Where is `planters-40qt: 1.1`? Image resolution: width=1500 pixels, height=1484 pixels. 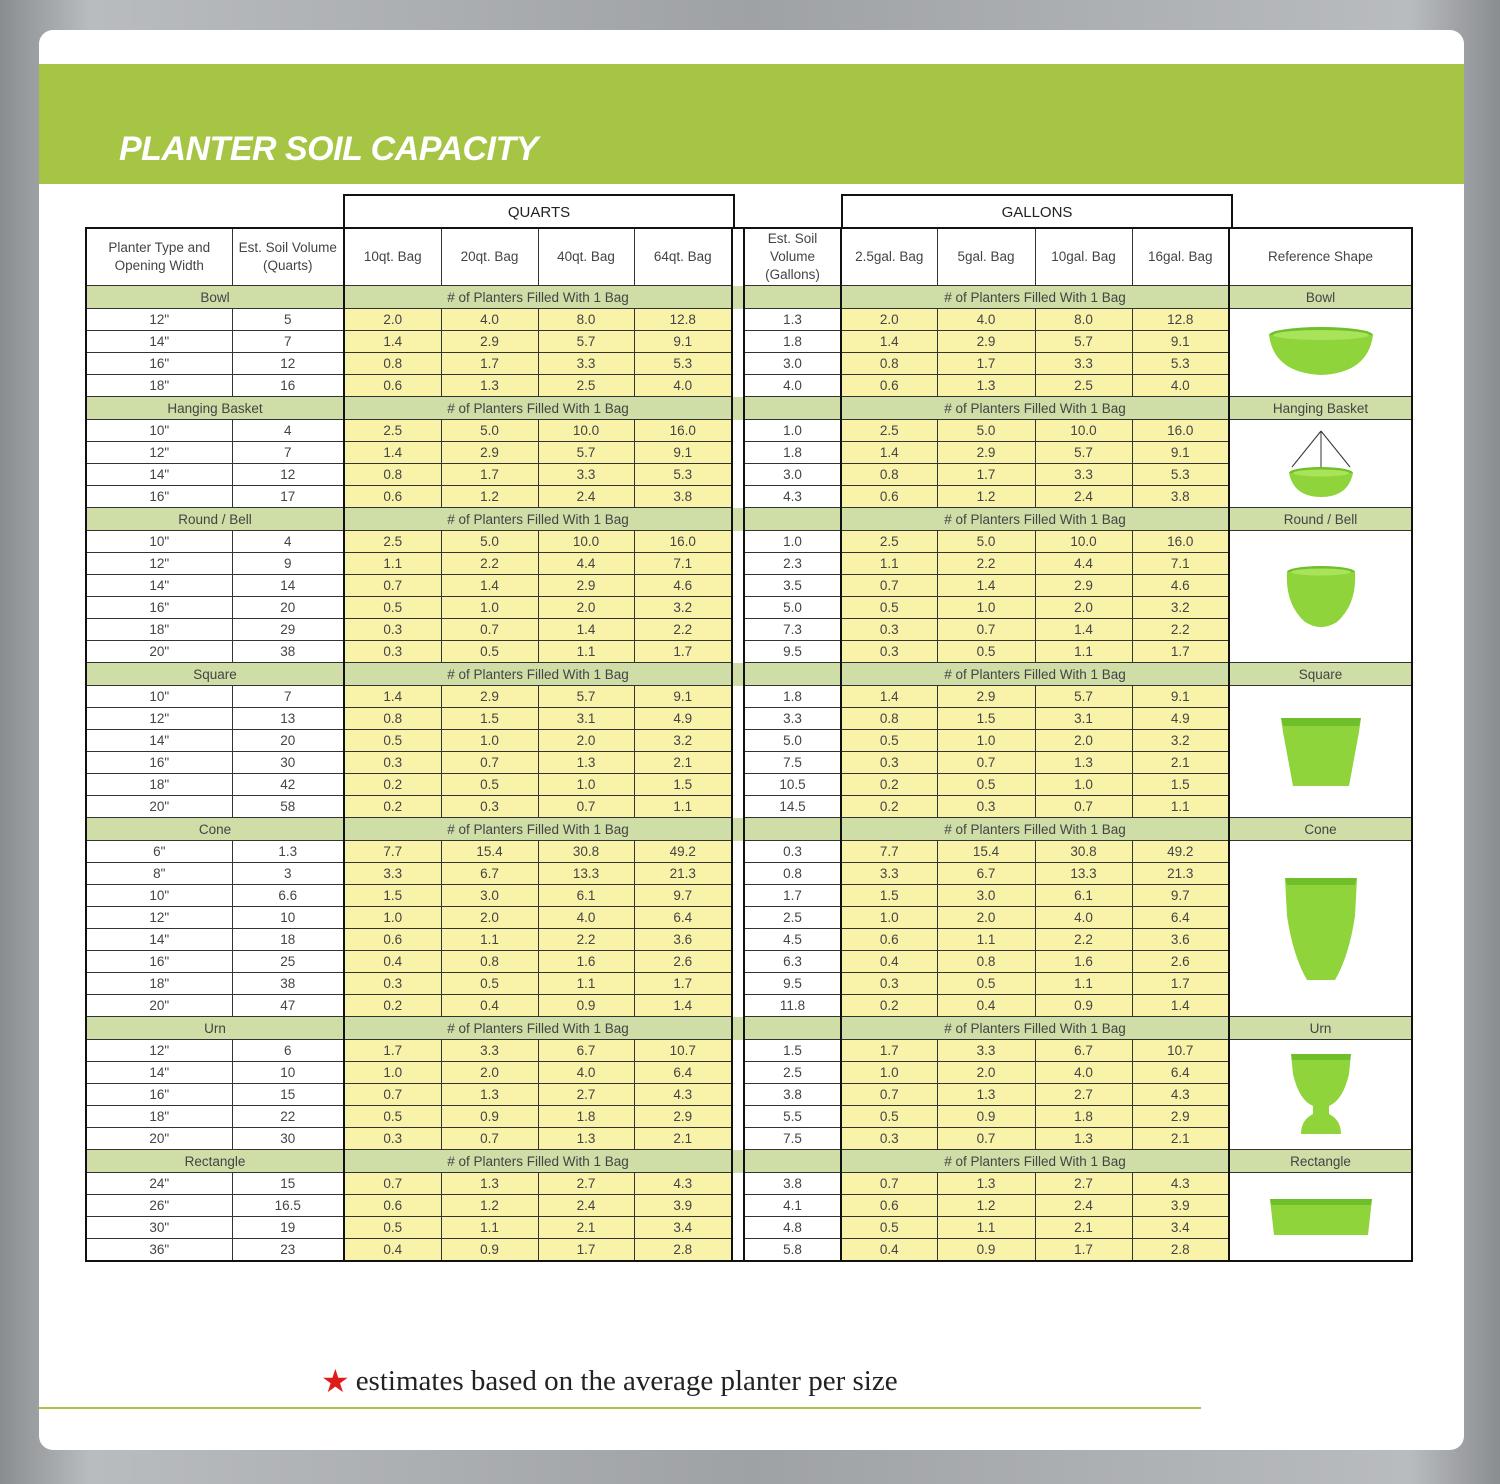 planters-40qt: 1.1 is located at coordinates (586, 651).